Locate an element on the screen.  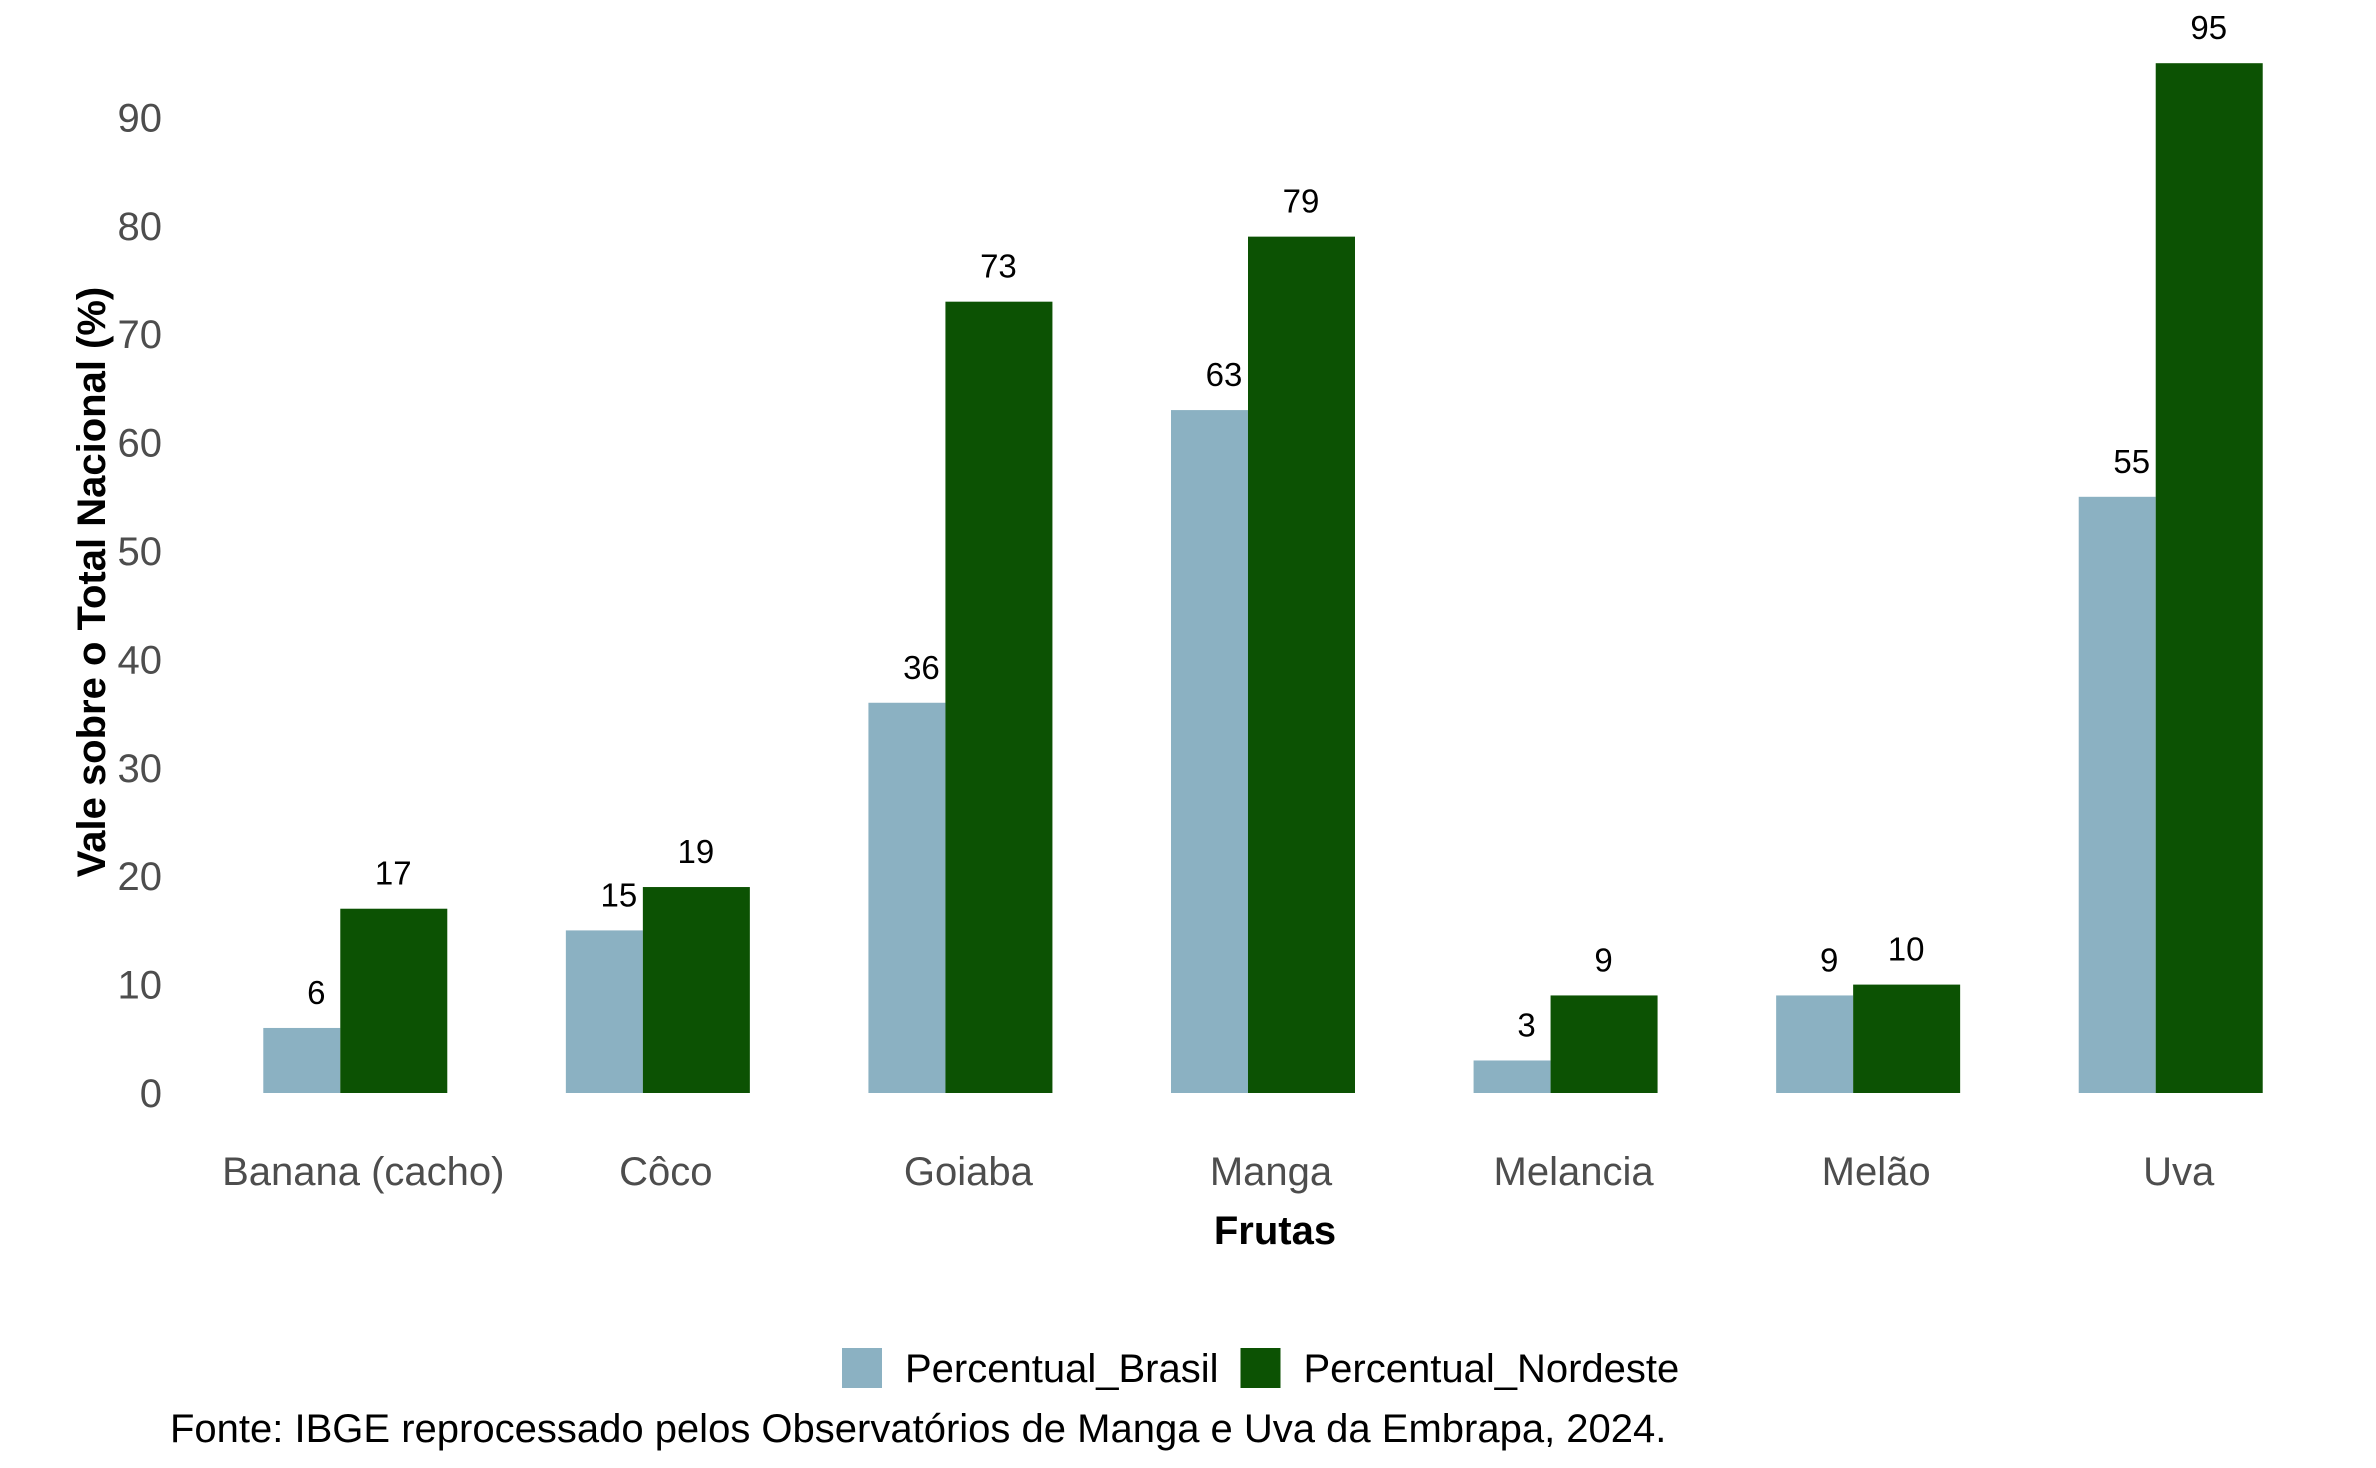
bar-value-label: 15 is located at coordinates (618, 894).